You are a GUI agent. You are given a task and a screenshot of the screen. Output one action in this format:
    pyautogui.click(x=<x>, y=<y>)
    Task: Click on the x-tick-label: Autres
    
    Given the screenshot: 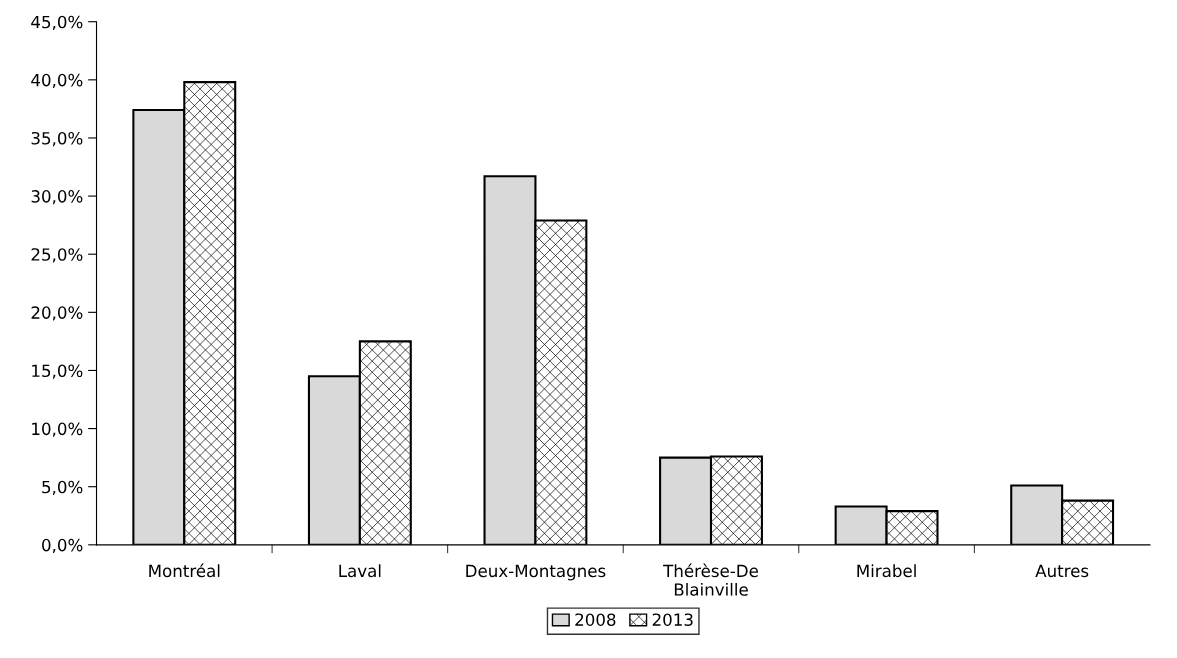 What is the action you would take?
    pyautogui.click(x=1062, y=571)
    